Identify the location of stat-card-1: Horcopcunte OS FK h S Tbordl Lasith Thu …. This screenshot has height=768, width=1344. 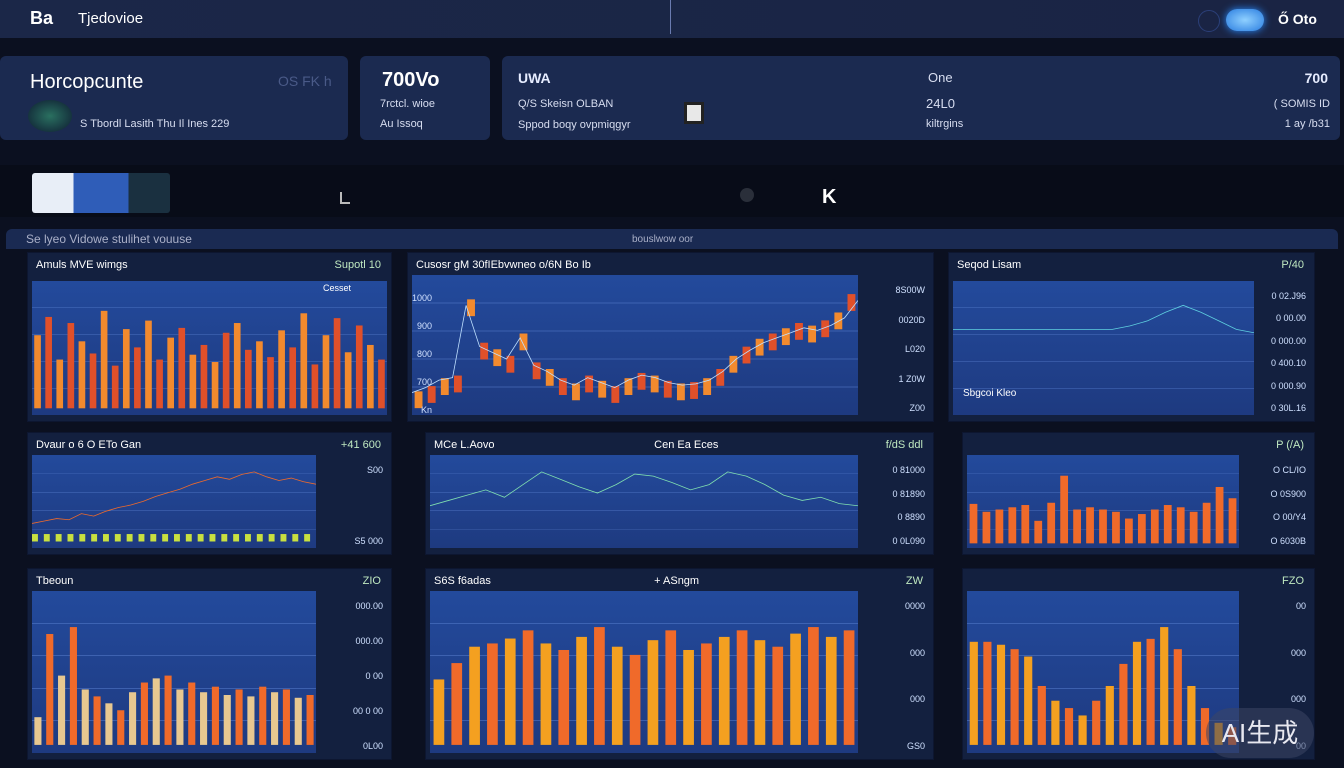
(174, 98).